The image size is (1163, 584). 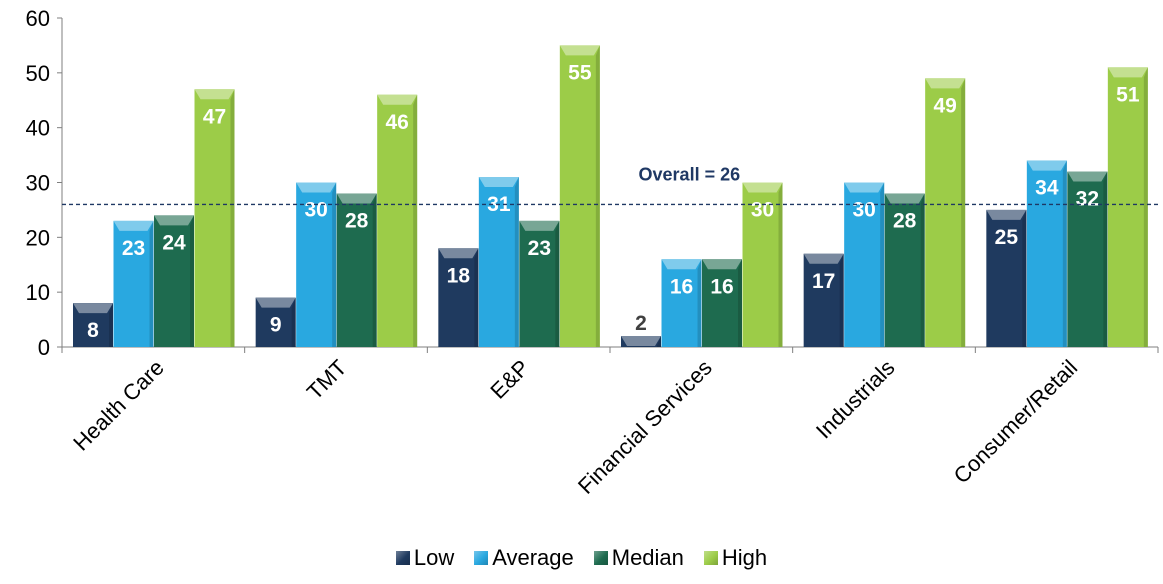 What do you see at coordinates (509, 379) in the screenshot?
I see `x-tick-label-e-p: E&P` at bounding box center [509, 379].